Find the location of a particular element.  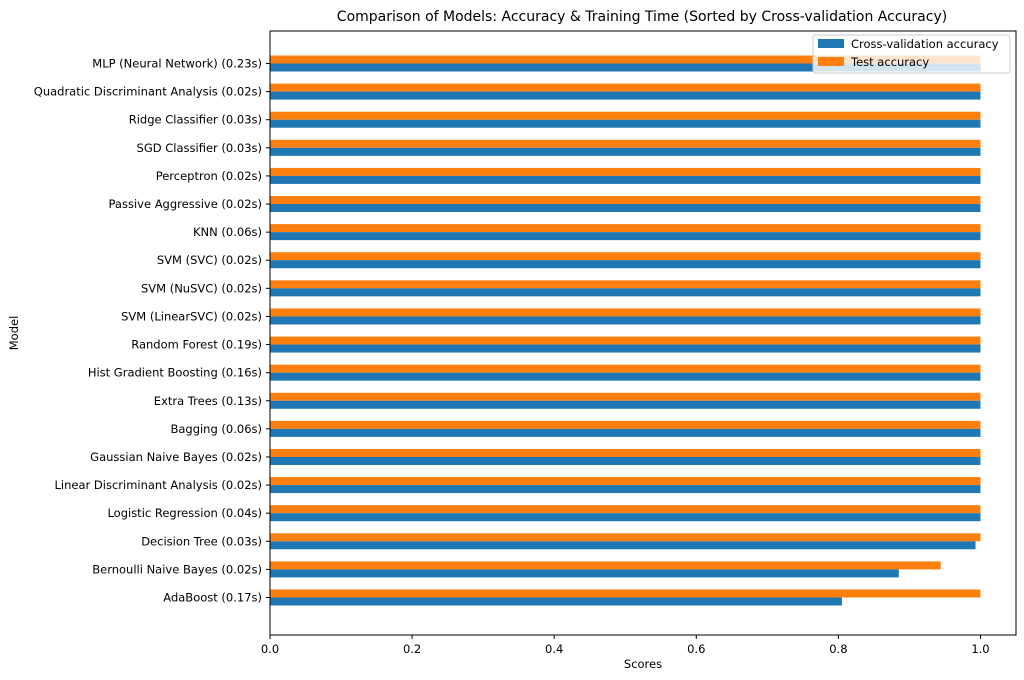

x-tick-label: 0.6 is located at coordinates (696, 649).